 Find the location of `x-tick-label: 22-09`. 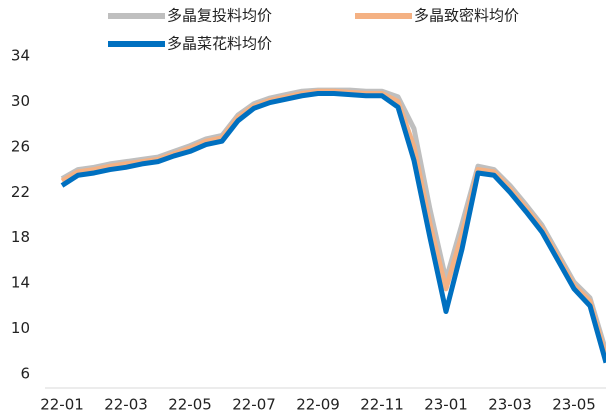

x-tick-label: 22-09 is located at coordinates (318, 405).